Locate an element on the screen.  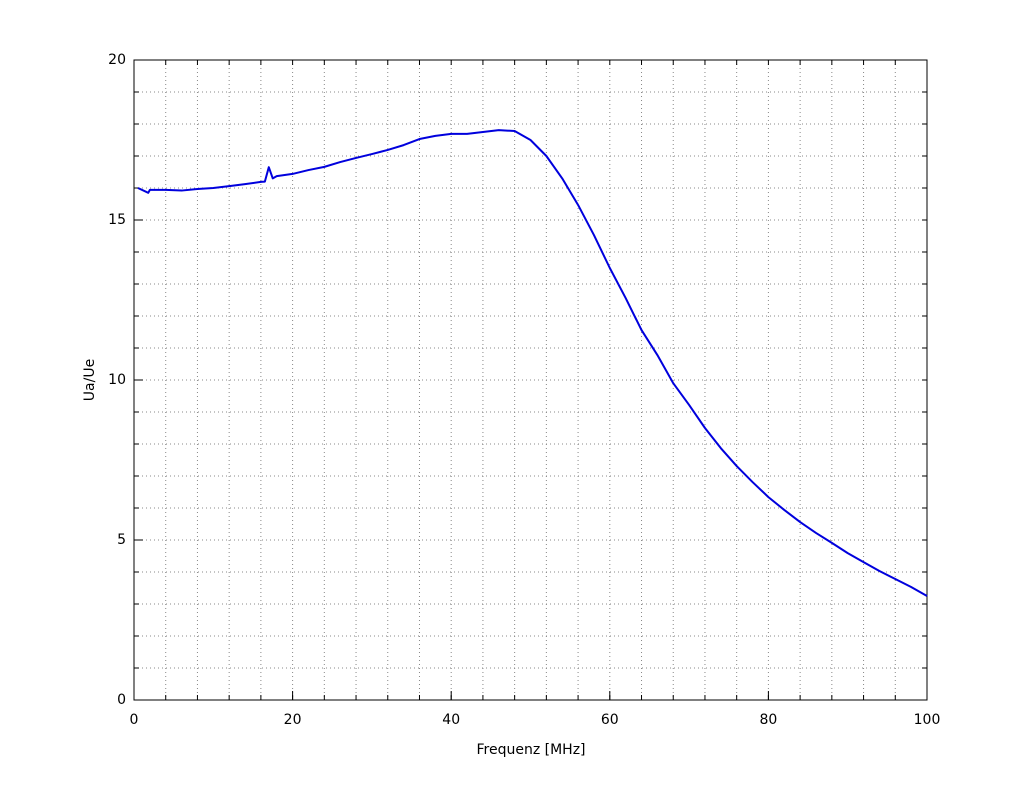
x-tick-label: 100 is located at coordinates (927, 720).